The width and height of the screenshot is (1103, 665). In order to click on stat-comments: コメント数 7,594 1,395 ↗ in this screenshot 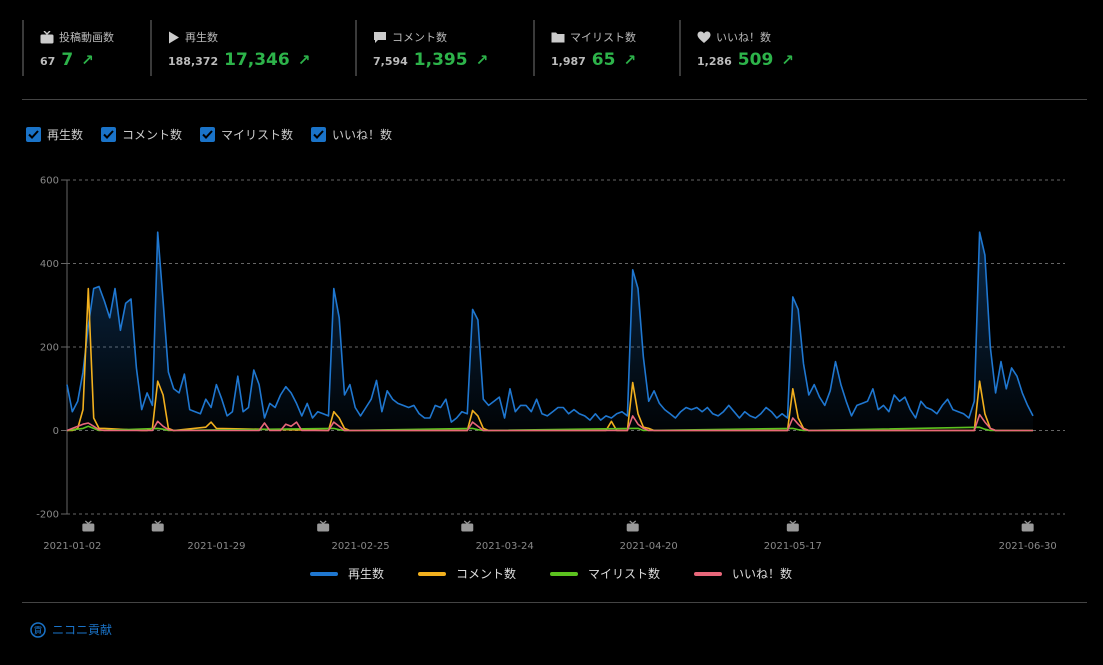, I will do `click(421, 48)`.